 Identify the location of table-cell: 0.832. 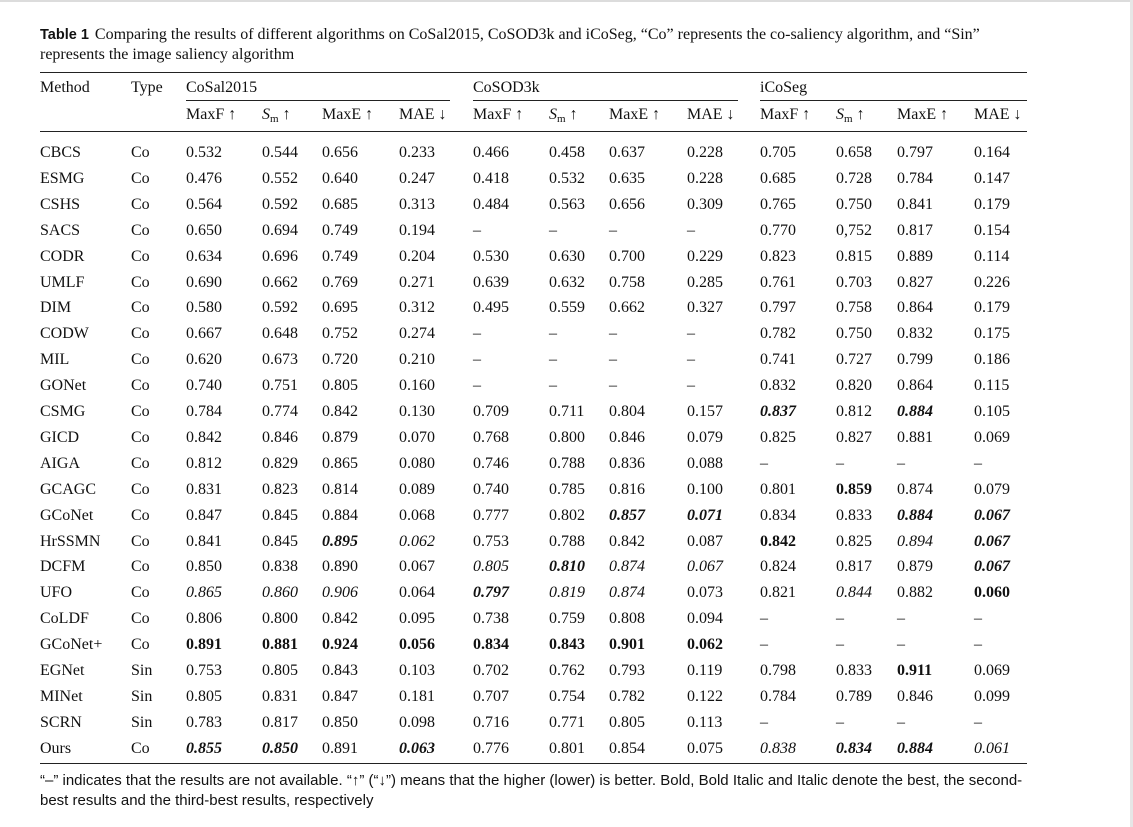
(915, 333).